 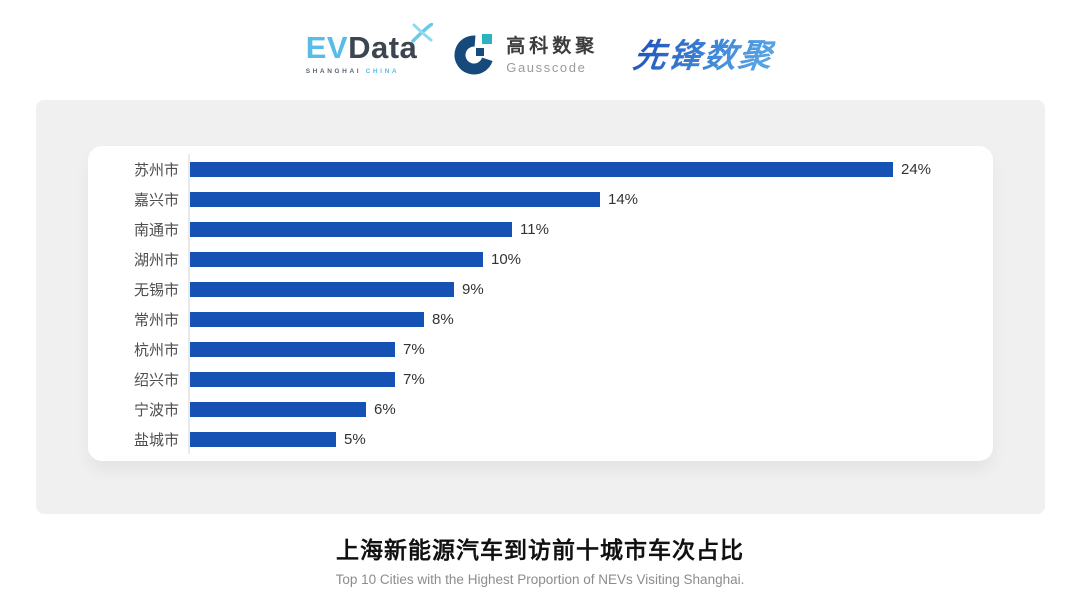 I want to click on category-label: 盐城市, so click(x=156, y=440).